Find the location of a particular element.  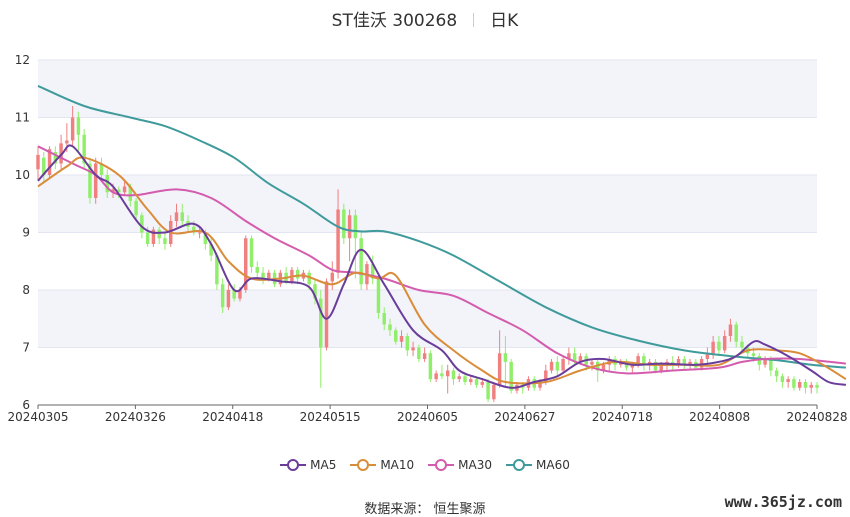

y-tick-label: 9 is located at coordinates (26, 233).